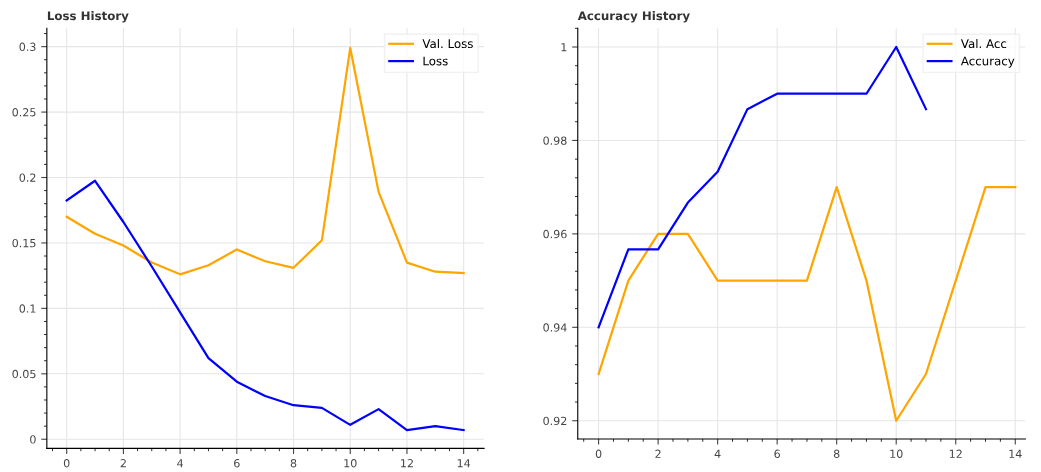  I want to click on y-tick-label: 0.1, so click(27, 308).